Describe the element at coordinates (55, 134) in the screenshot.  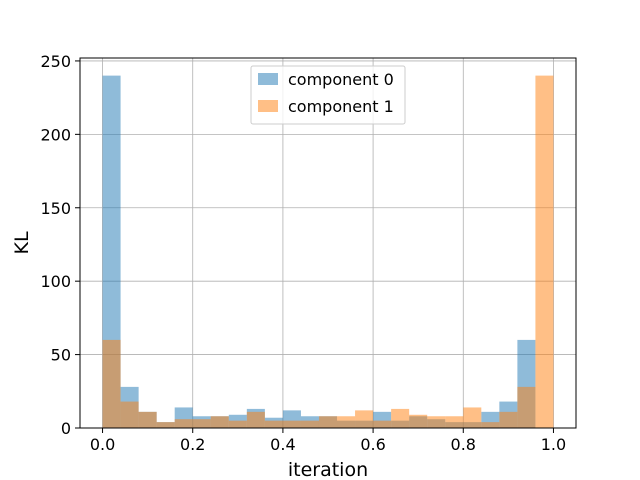
I see `y-tick-label: 200` at that location.